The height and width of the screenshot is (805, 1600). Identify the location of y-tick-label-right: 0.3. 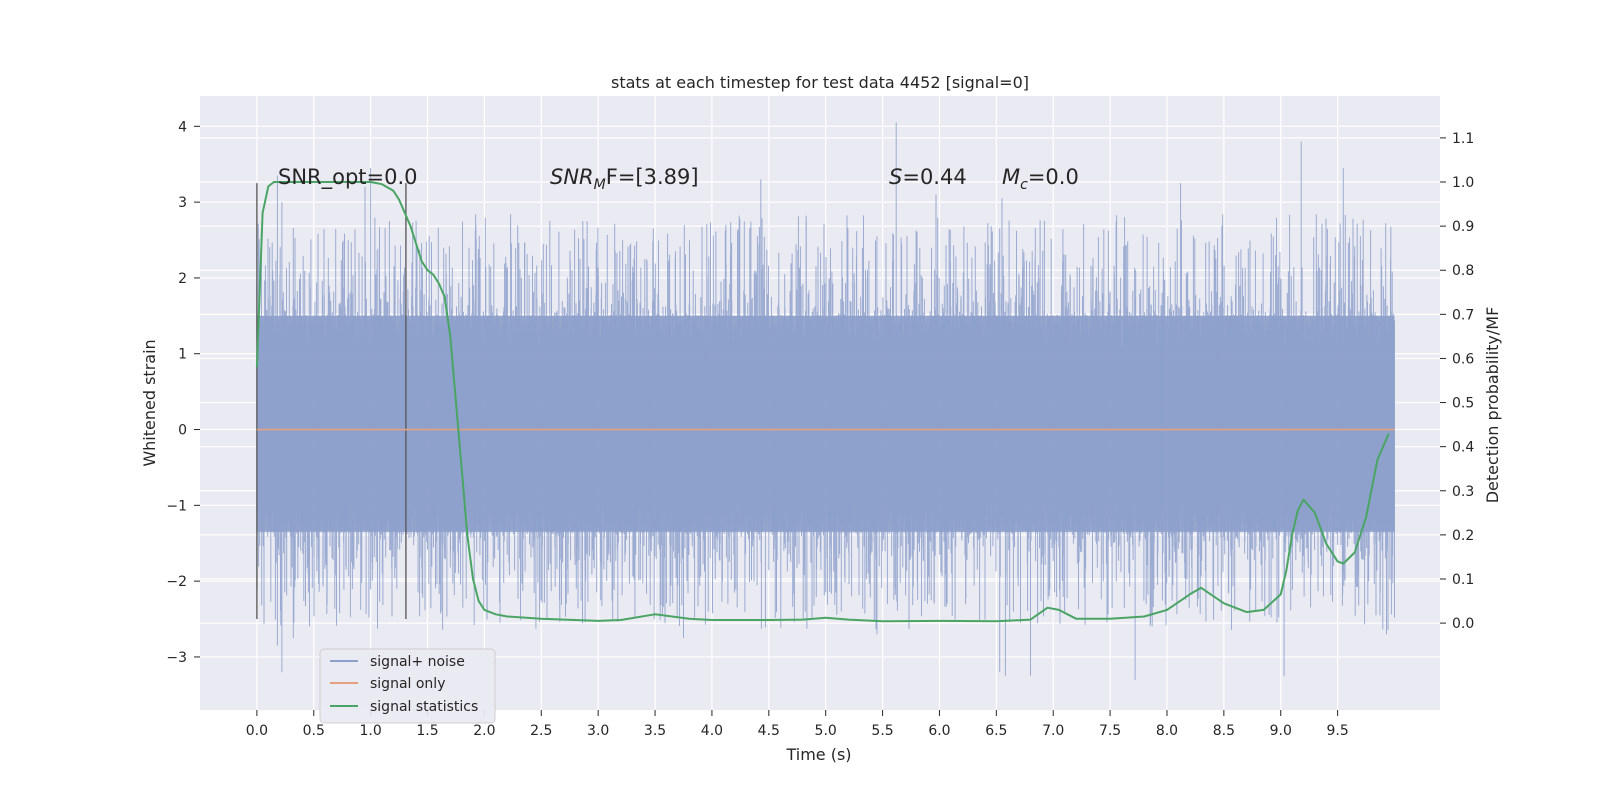
(1463, 492).